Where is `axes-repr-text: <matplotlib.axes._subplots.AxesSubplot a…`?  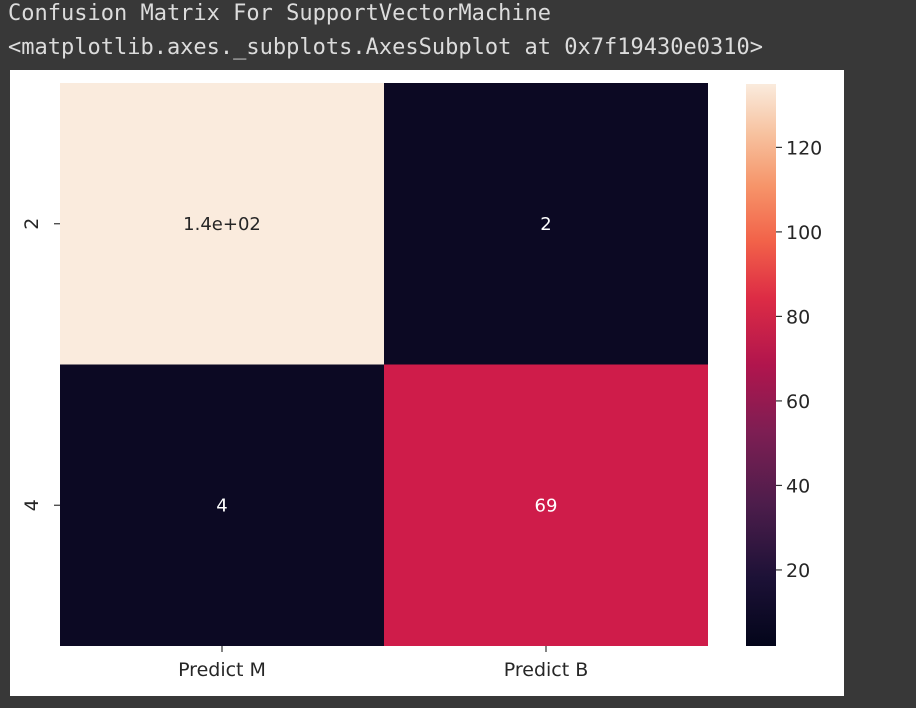 axes-repr-text: <matplotlib.axes._subplots.AxesSubplot a… is located at coordinates (385, 47).